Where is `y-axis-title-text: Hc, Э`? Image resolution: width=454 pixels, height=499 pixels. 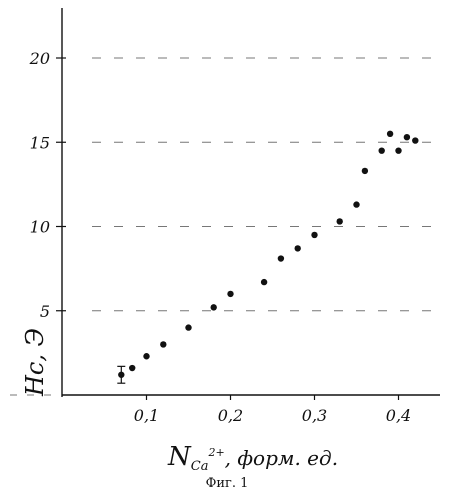 y-axis-title-text: Hc, Э is located at coordinates (35, 362).